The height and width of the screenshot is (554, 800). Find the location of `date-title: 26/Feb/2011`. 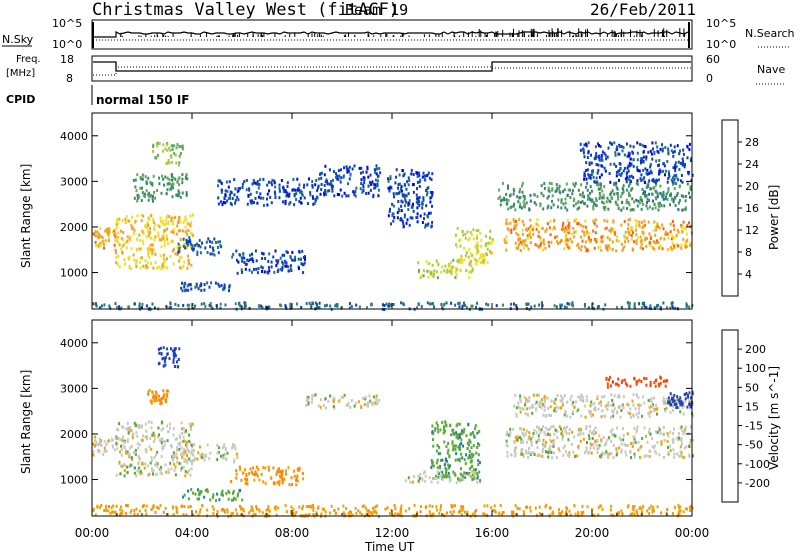

date-title: 26/Feb/2011 is located at coordinates (643, 9).